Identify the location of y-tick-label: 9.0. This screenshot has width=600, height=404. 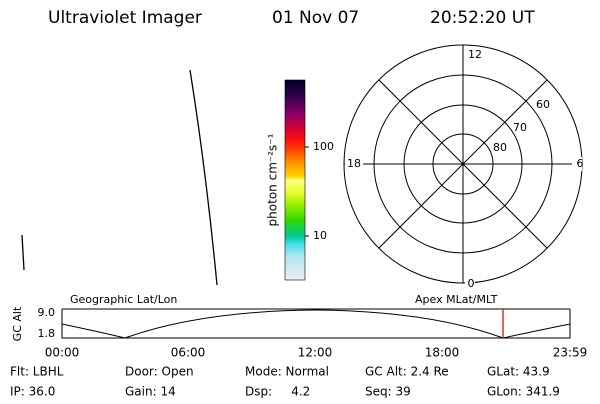
(47, 312).